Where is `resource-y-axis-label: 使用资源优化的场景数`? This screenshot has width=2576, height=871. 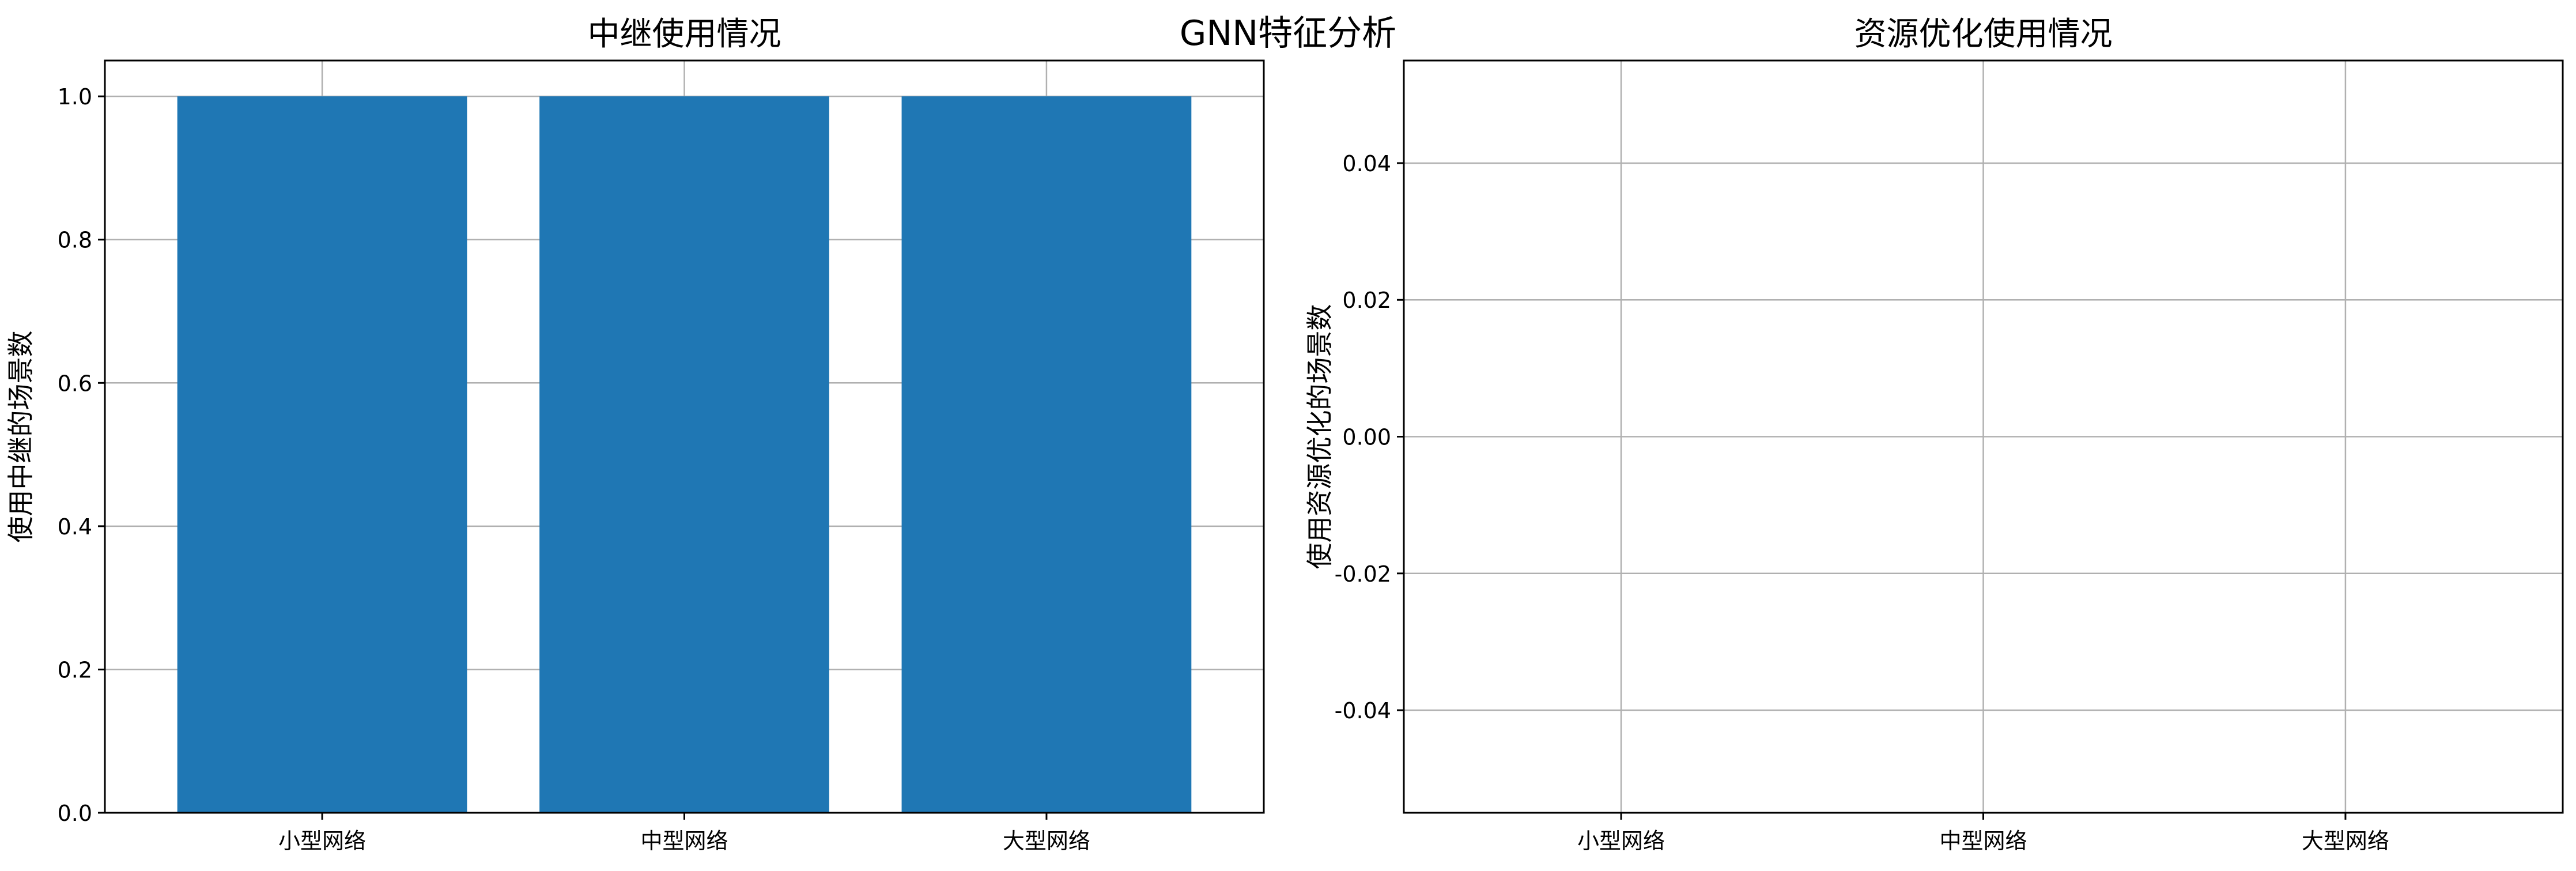
resource-y-axis-label: 使用资源优化的场景数 is located at coordinates (1319, 437).